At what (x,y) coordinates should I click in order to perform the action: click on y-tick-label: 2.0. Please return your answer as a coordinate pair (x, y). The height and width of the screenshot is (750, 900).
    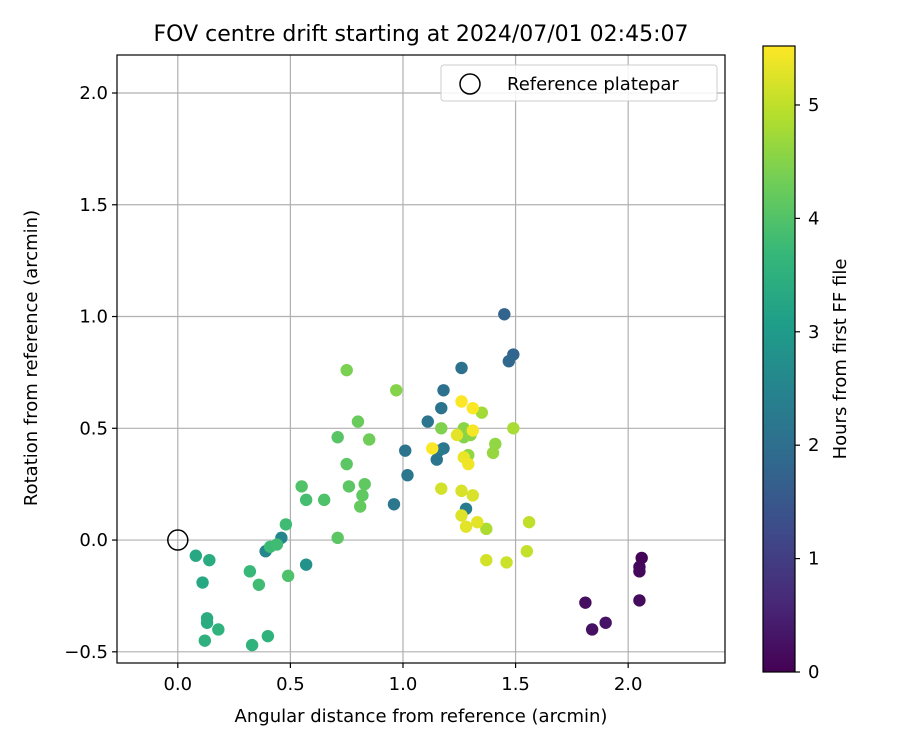
    Looking at the image, I should click on (93, 93).